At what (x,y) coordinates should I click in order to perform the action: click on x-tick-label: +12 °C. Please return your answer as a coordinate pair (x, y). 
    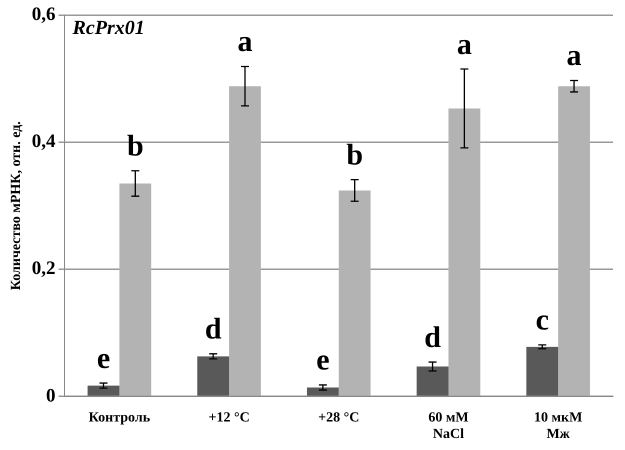
    Looking at the image, I should click on (229, 418).